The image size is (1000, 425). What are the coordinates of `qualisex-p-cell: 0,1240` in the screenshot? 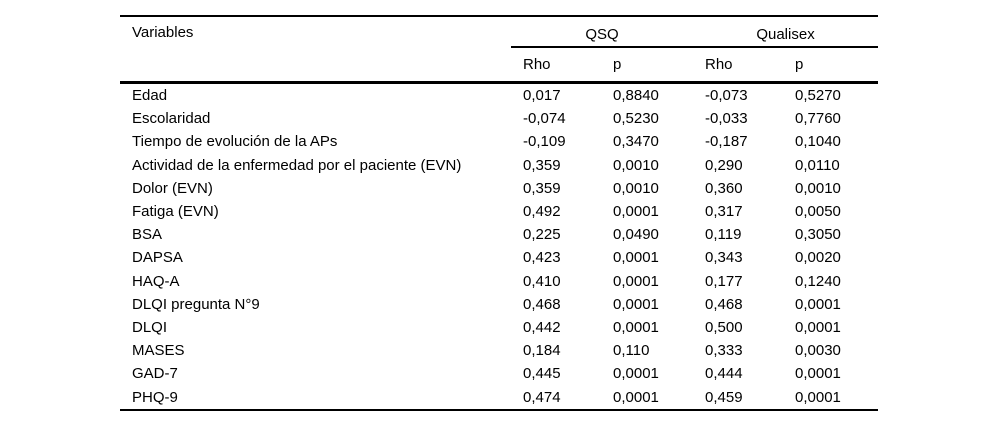 It's located at (818, 281).